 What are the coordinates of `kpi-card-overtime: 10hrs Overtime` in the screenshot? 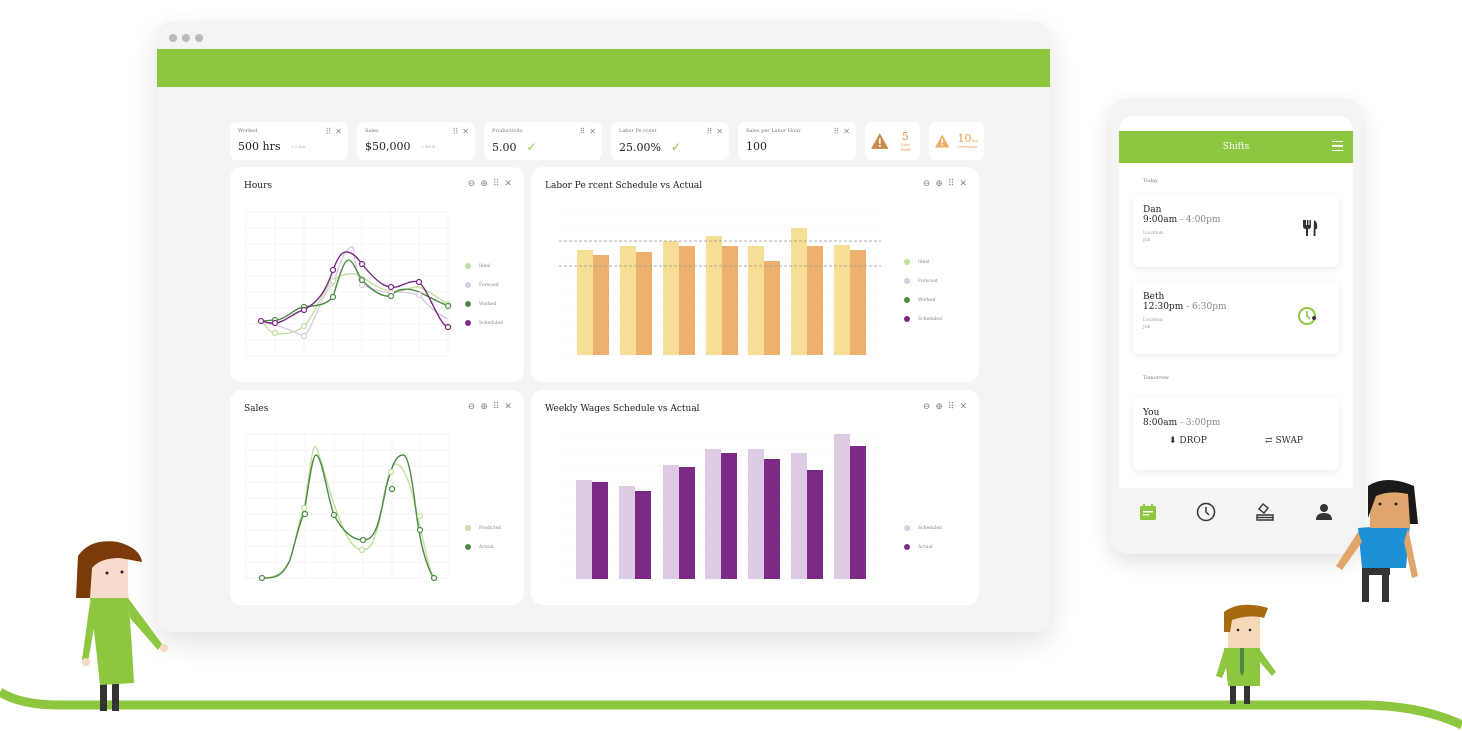 It's located at (956, 141).